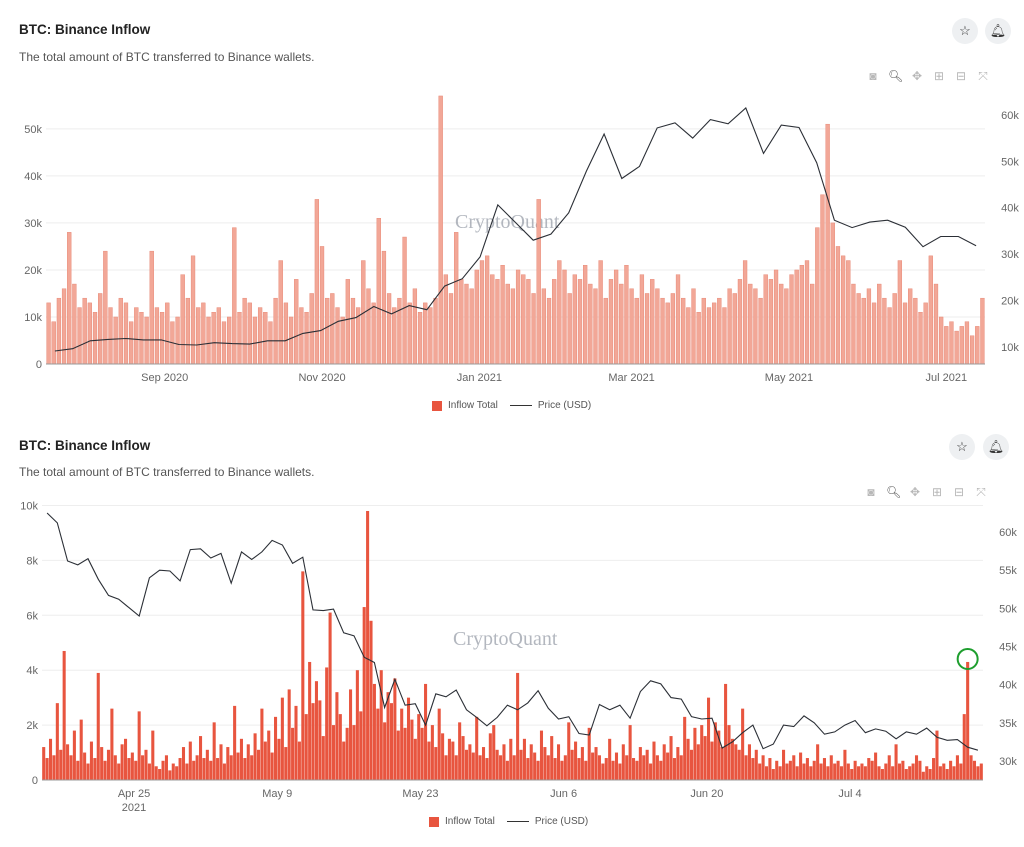 The width and height of the screenshot is (1024, 847). Describe the element at coordinates (631, 378) in the screenshot. I see `x-tick-label: Mar 2021` at that location.